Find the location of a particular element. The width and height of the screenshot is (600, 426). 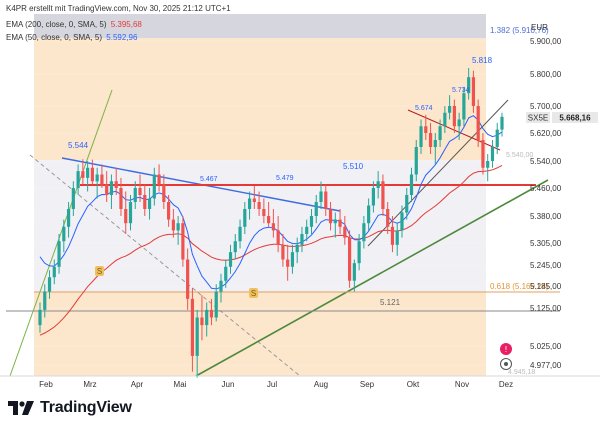

label-5510: 5.510 is located at coordinates (353, 166).